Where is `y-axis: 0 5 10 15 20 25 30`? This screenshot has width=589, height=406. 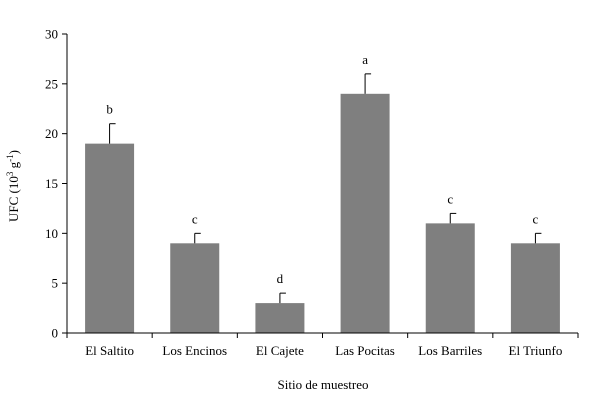 y-axis: 0 5 10 15 20 25 30 is located at coordinates (56, 184).